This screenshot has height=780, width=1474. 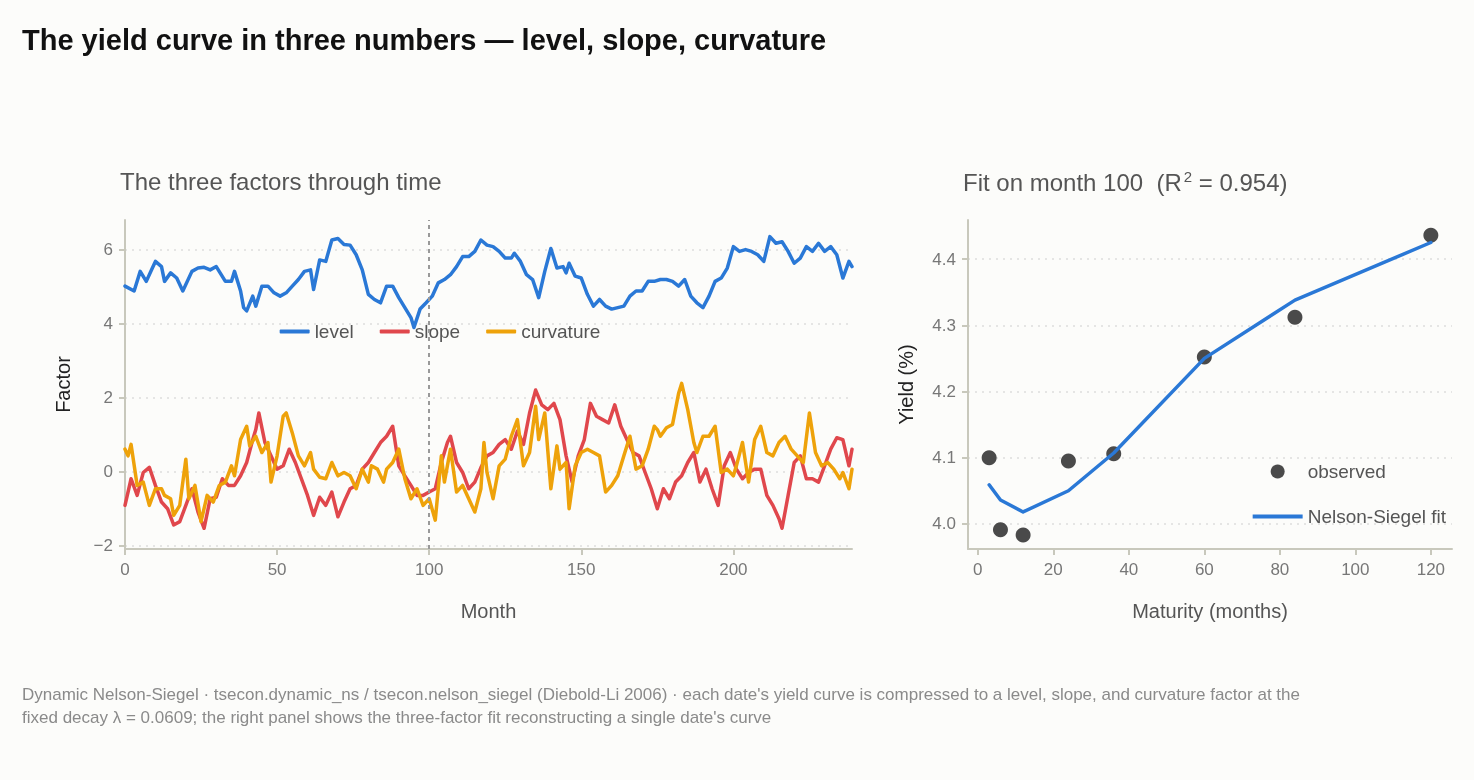 What do you see at coordinates (424, 40) in the screenshot?
I see `chart-title: The yield curve in three numbers — level, slope, curvature` at bounding box center [424, 40].